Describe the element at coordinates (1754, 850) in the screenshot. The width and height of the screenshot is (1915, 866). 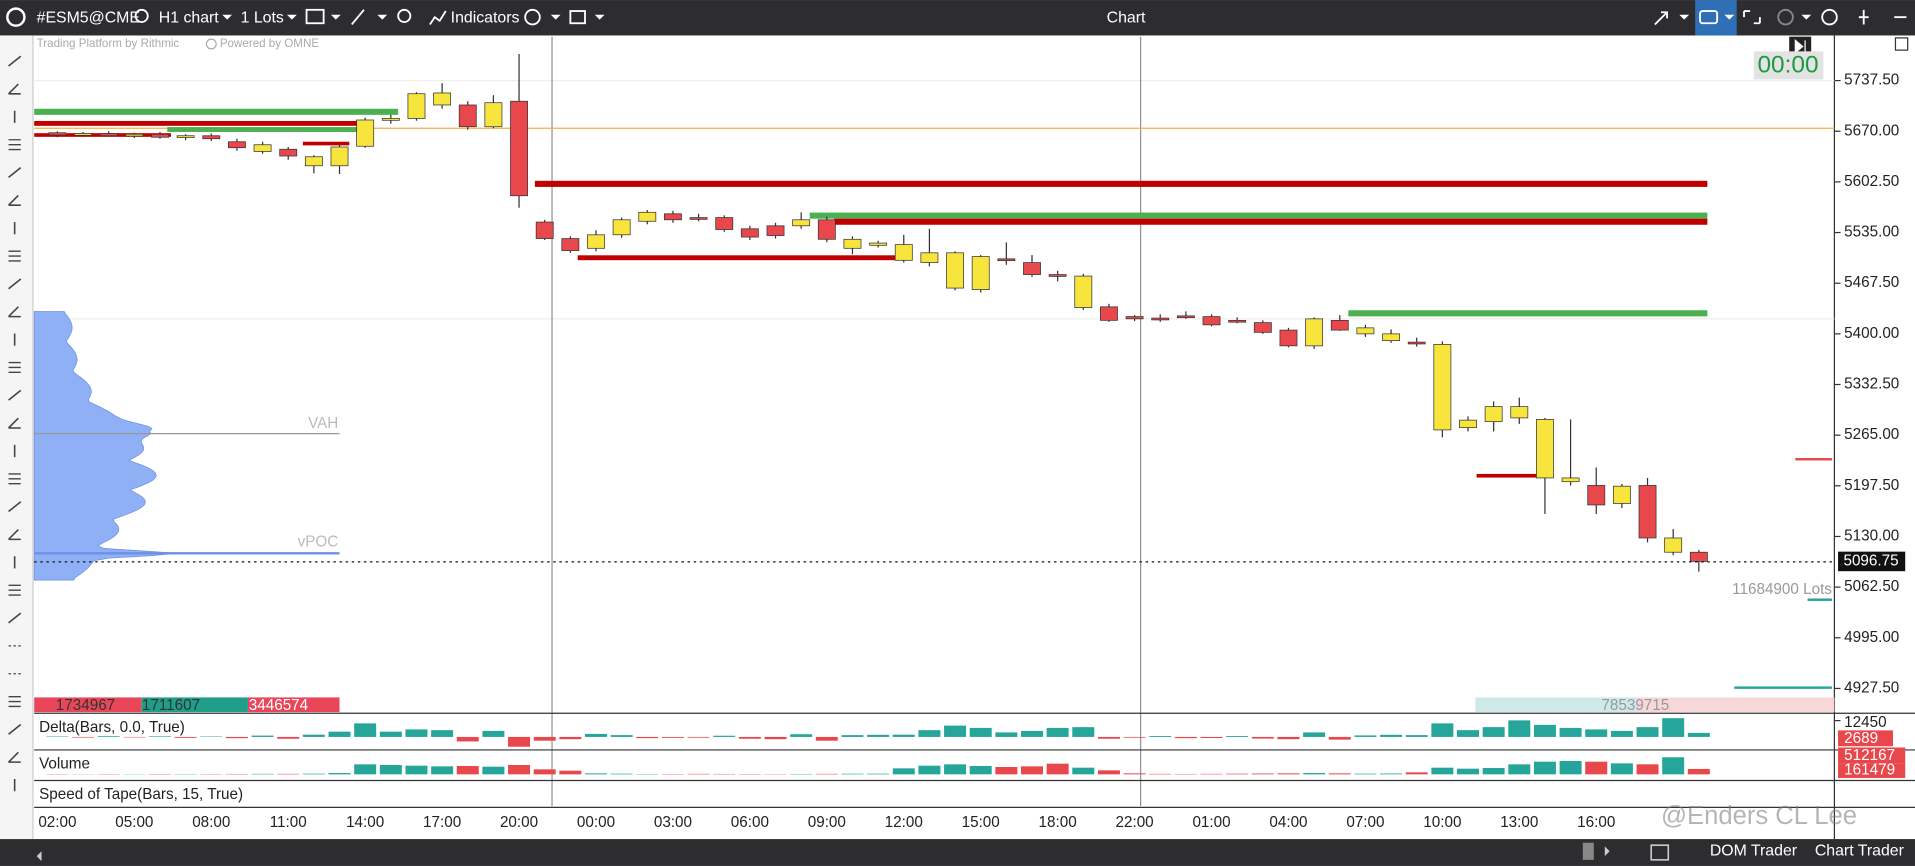
I see `dom-trader-button: DOM Trader` at that location.